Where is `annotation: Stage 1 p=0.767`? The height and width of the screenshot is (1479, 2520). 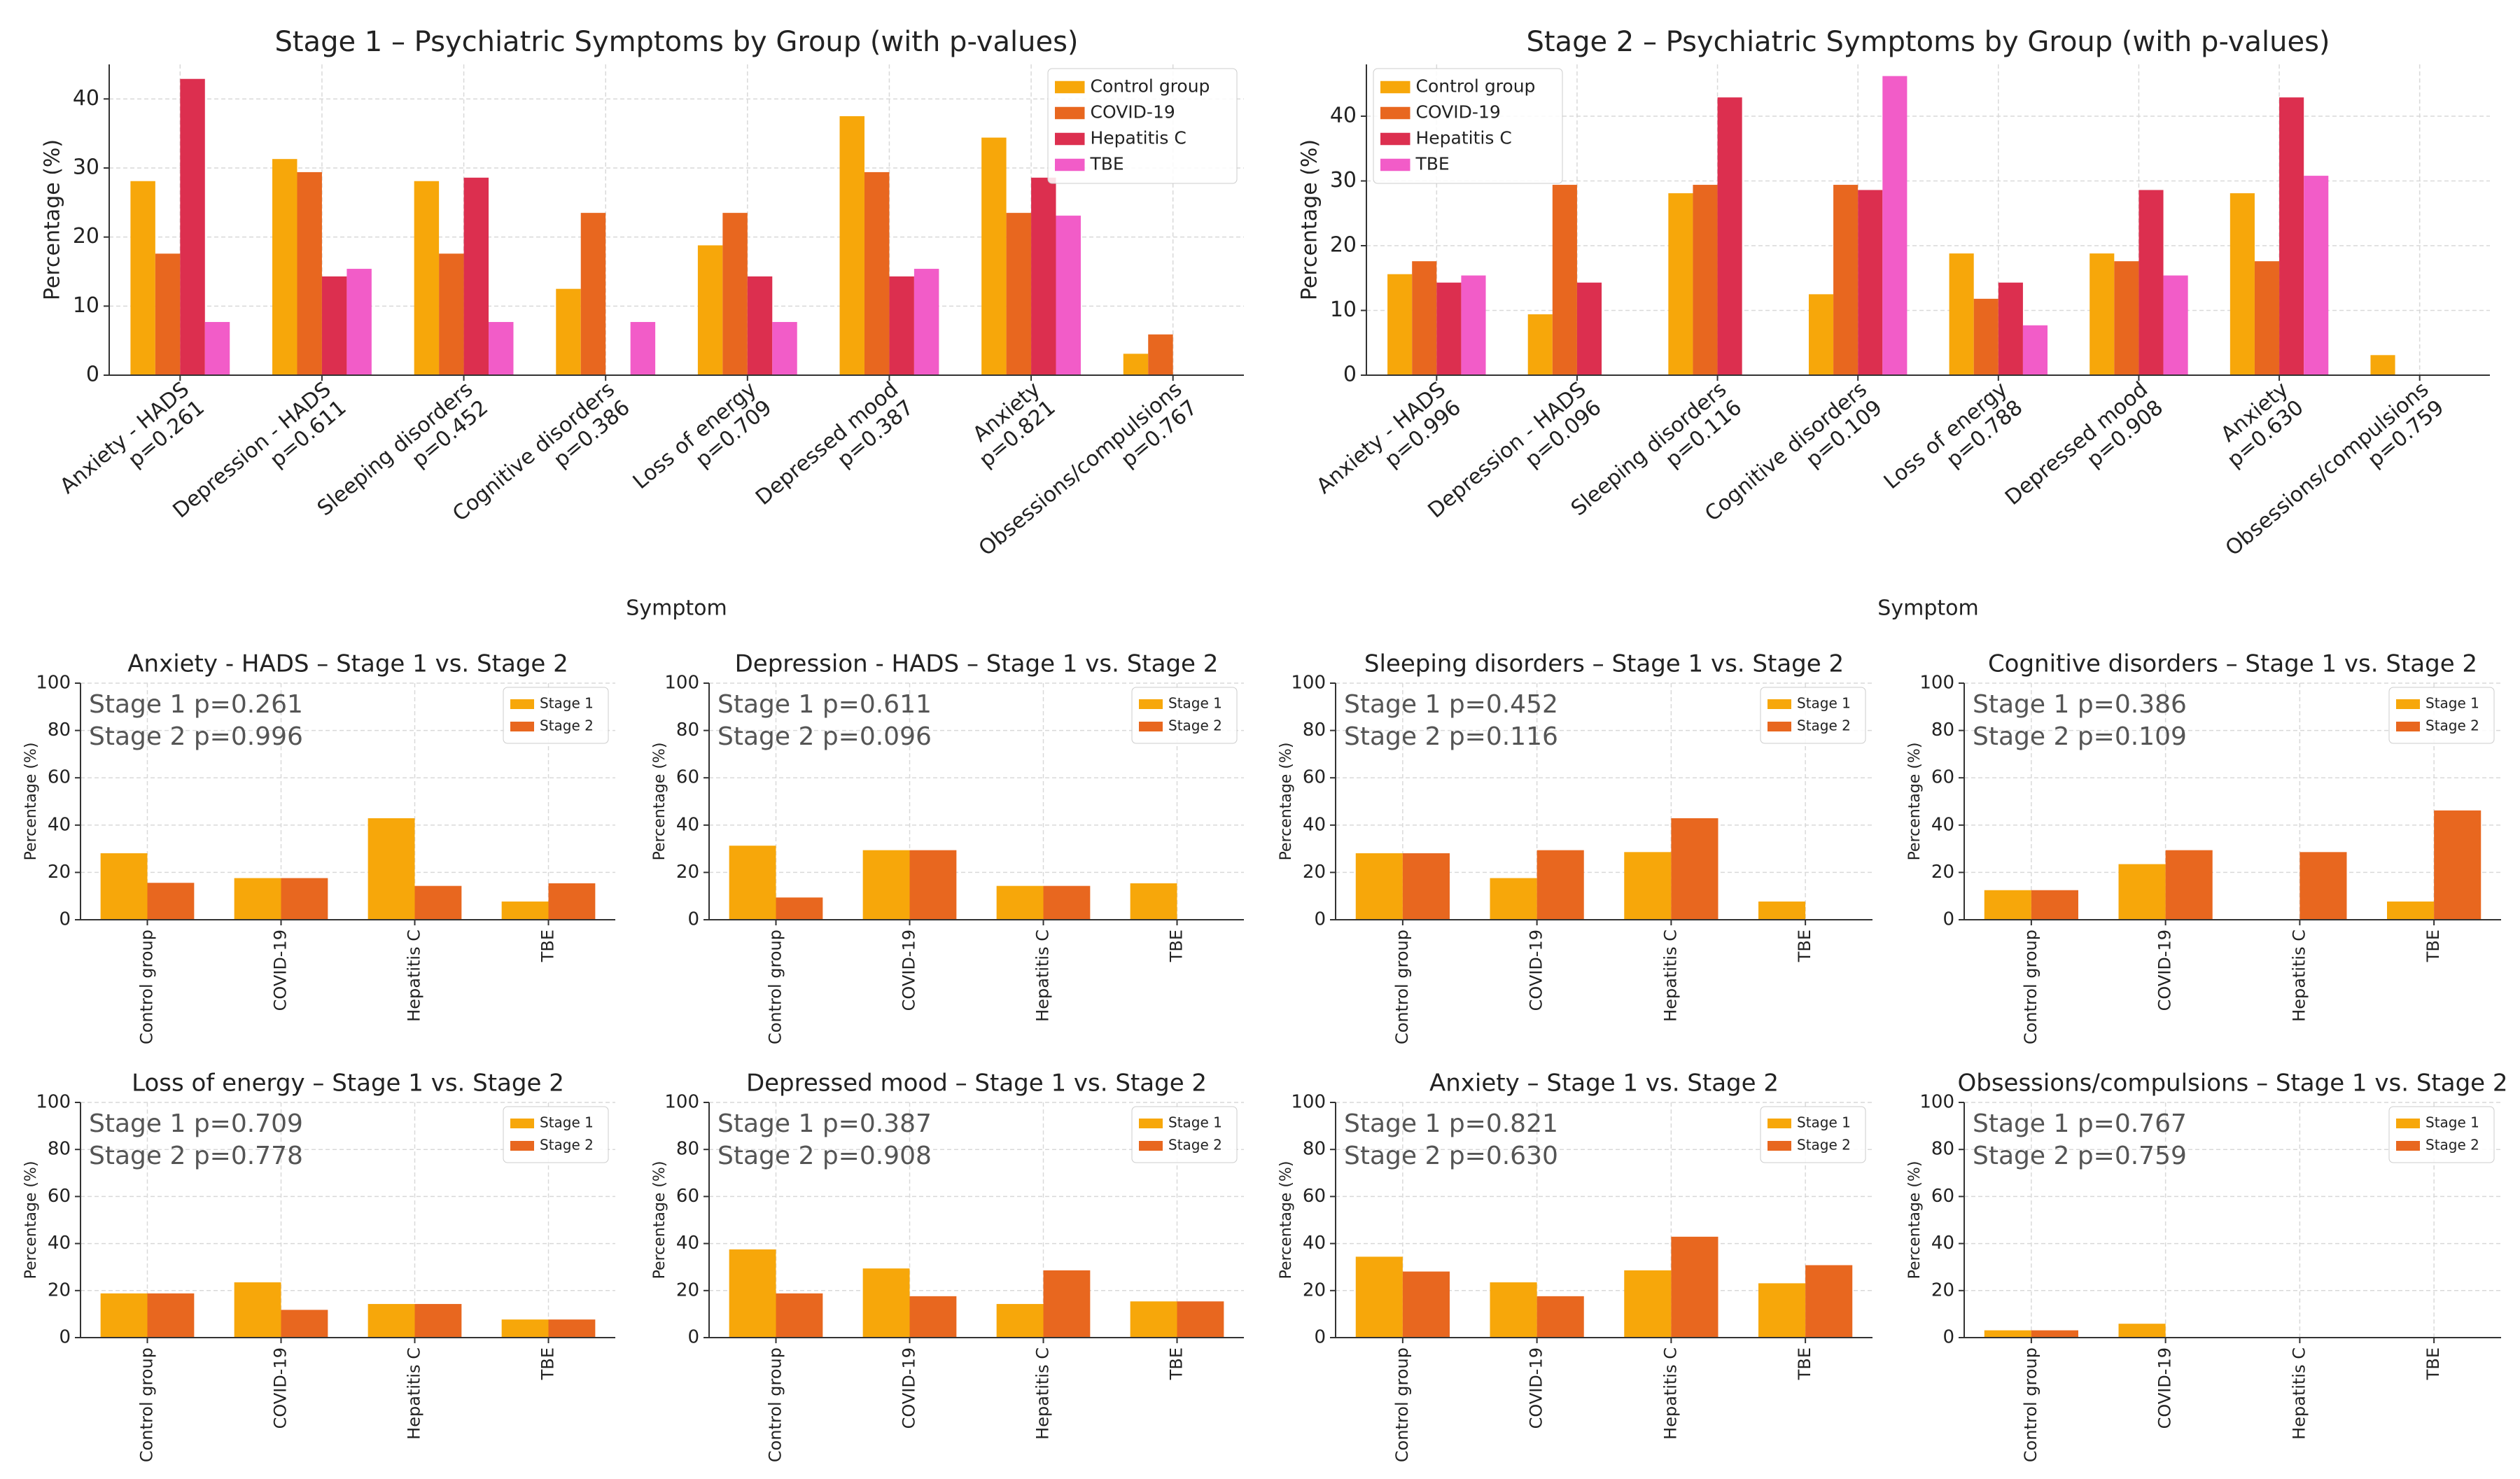
annotation: Stage 1 p=0.767 is located at coordinates (2080, 1123).